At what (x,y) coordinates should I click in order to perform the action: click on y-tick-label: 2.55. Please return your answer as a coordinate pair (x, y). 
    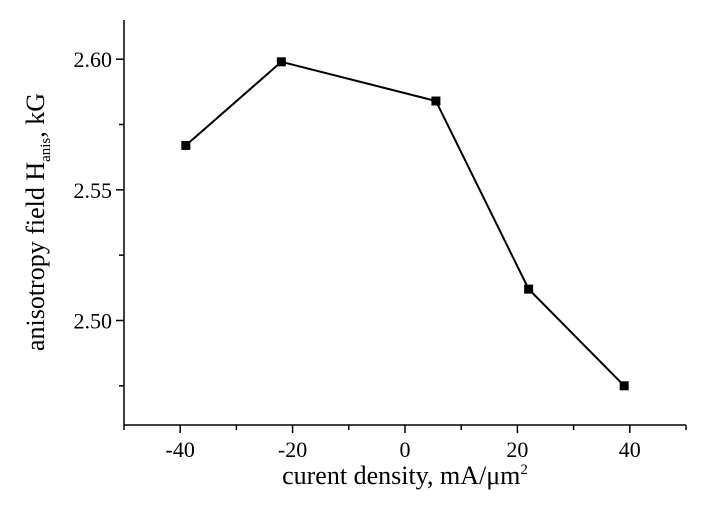
    Looking at the image, I should click on (93, 190).